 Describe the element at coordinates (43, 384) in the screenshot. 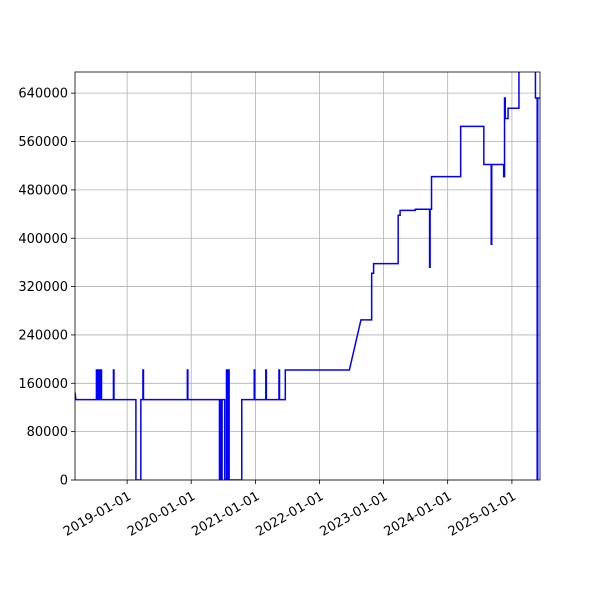

I see `y-tick-label: 160000` at that location.